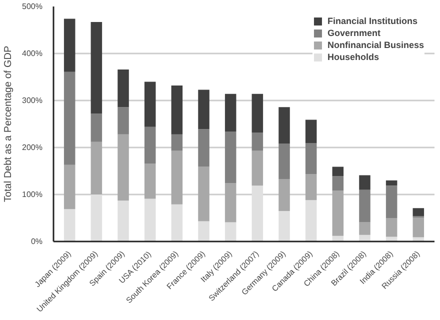  Describe the element at coordinates (32, 6) in the screenshot. I see `y-tick-label: 500%` at that location.